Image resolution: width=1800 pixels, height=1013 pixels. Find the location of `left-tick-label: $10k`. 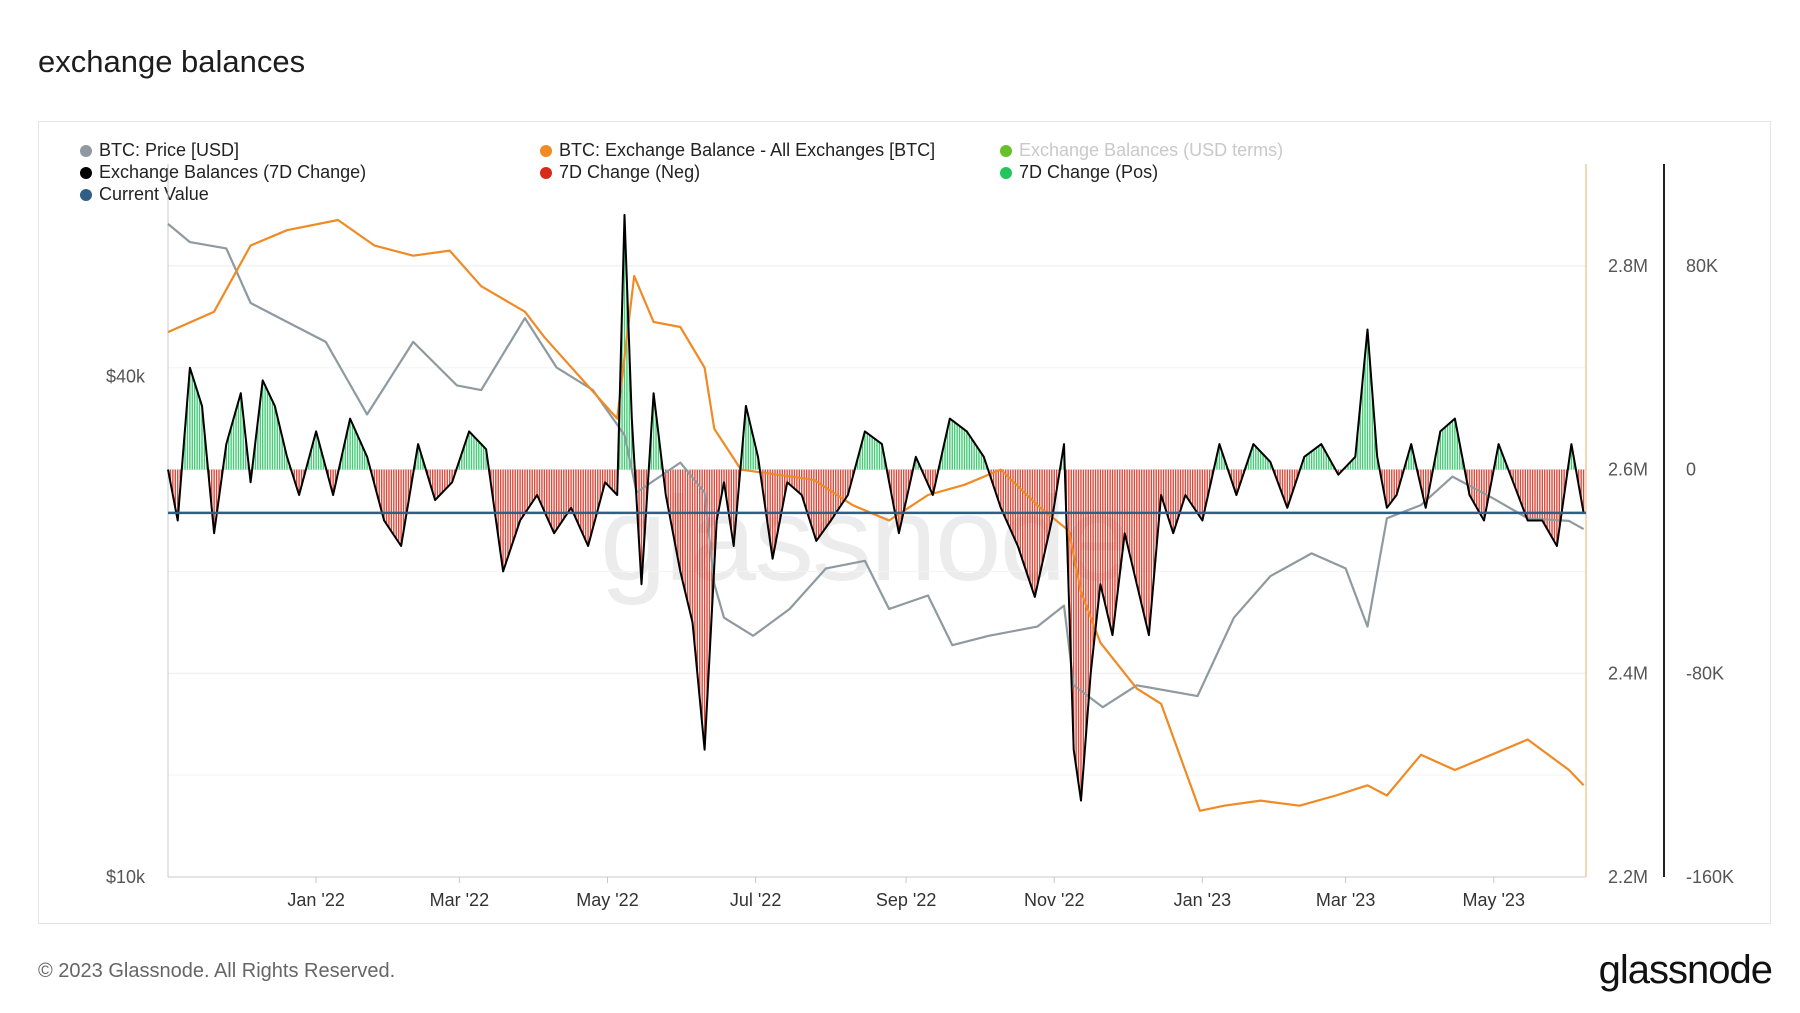

left-tick-label: $10k is located at coordinates (126, 877).